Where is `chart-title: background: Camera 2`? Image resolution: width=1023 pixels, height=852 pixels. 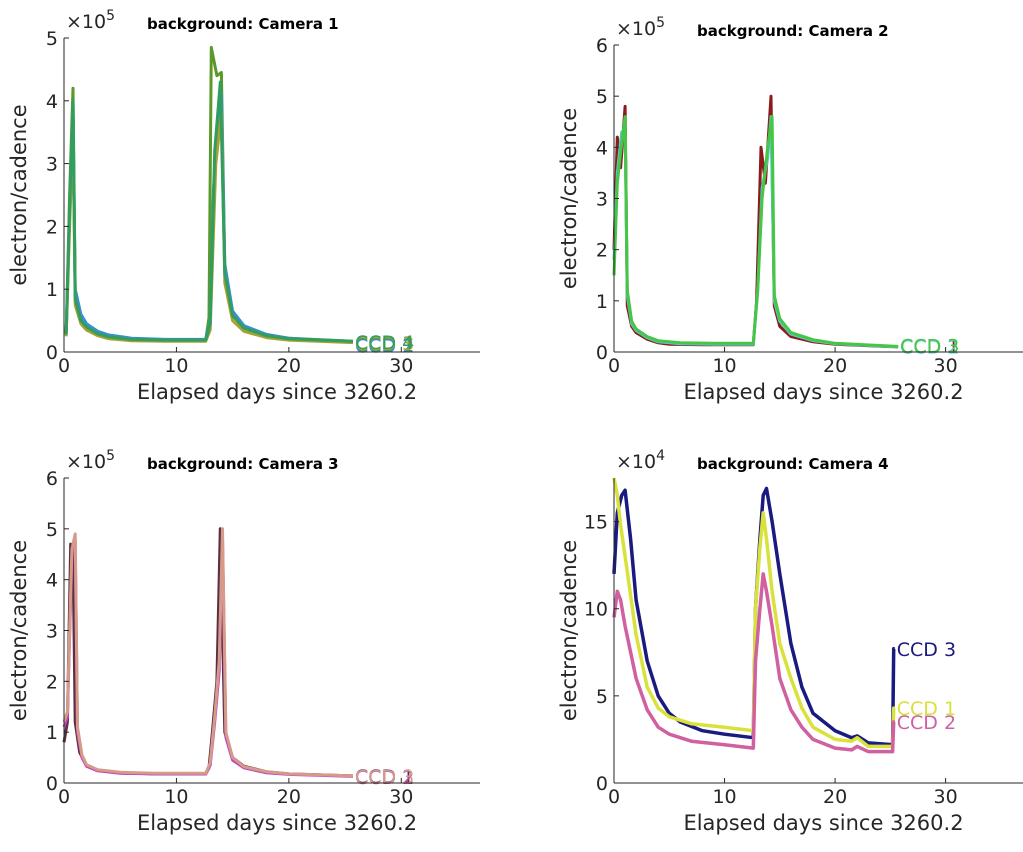
chart-title: background: Camera 2 is located at coordinates (793, 31).